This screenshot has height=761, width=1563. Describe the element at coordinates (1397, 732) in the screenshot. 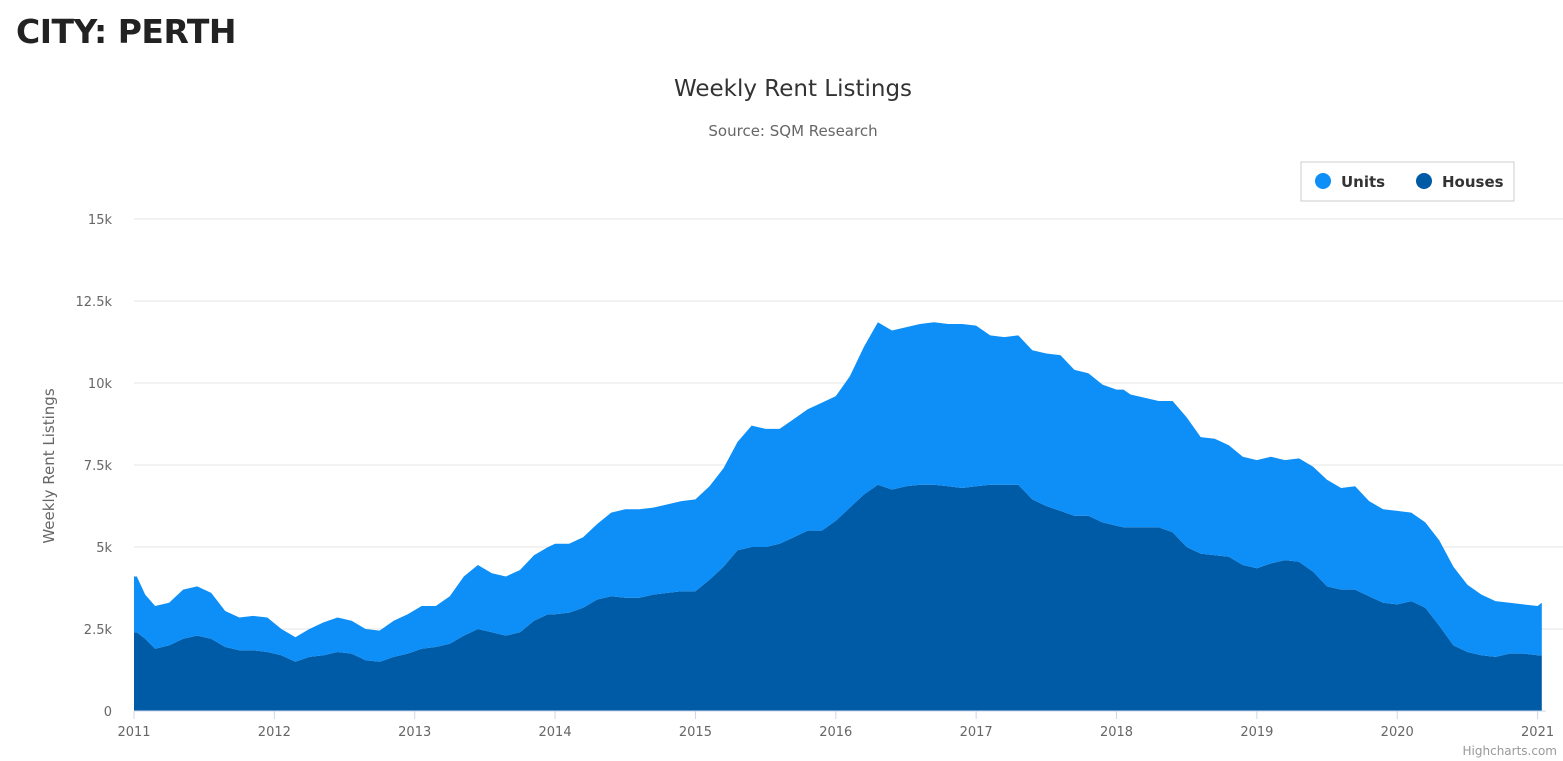

I see `x-tick-label: 2020` at that location.